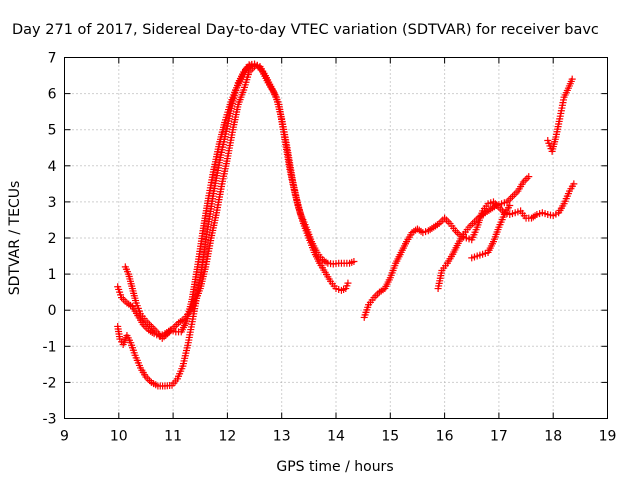  Describe the element at coordinates (52, 275) in the screenshot. I see `y-tick-label: 1` at that location.